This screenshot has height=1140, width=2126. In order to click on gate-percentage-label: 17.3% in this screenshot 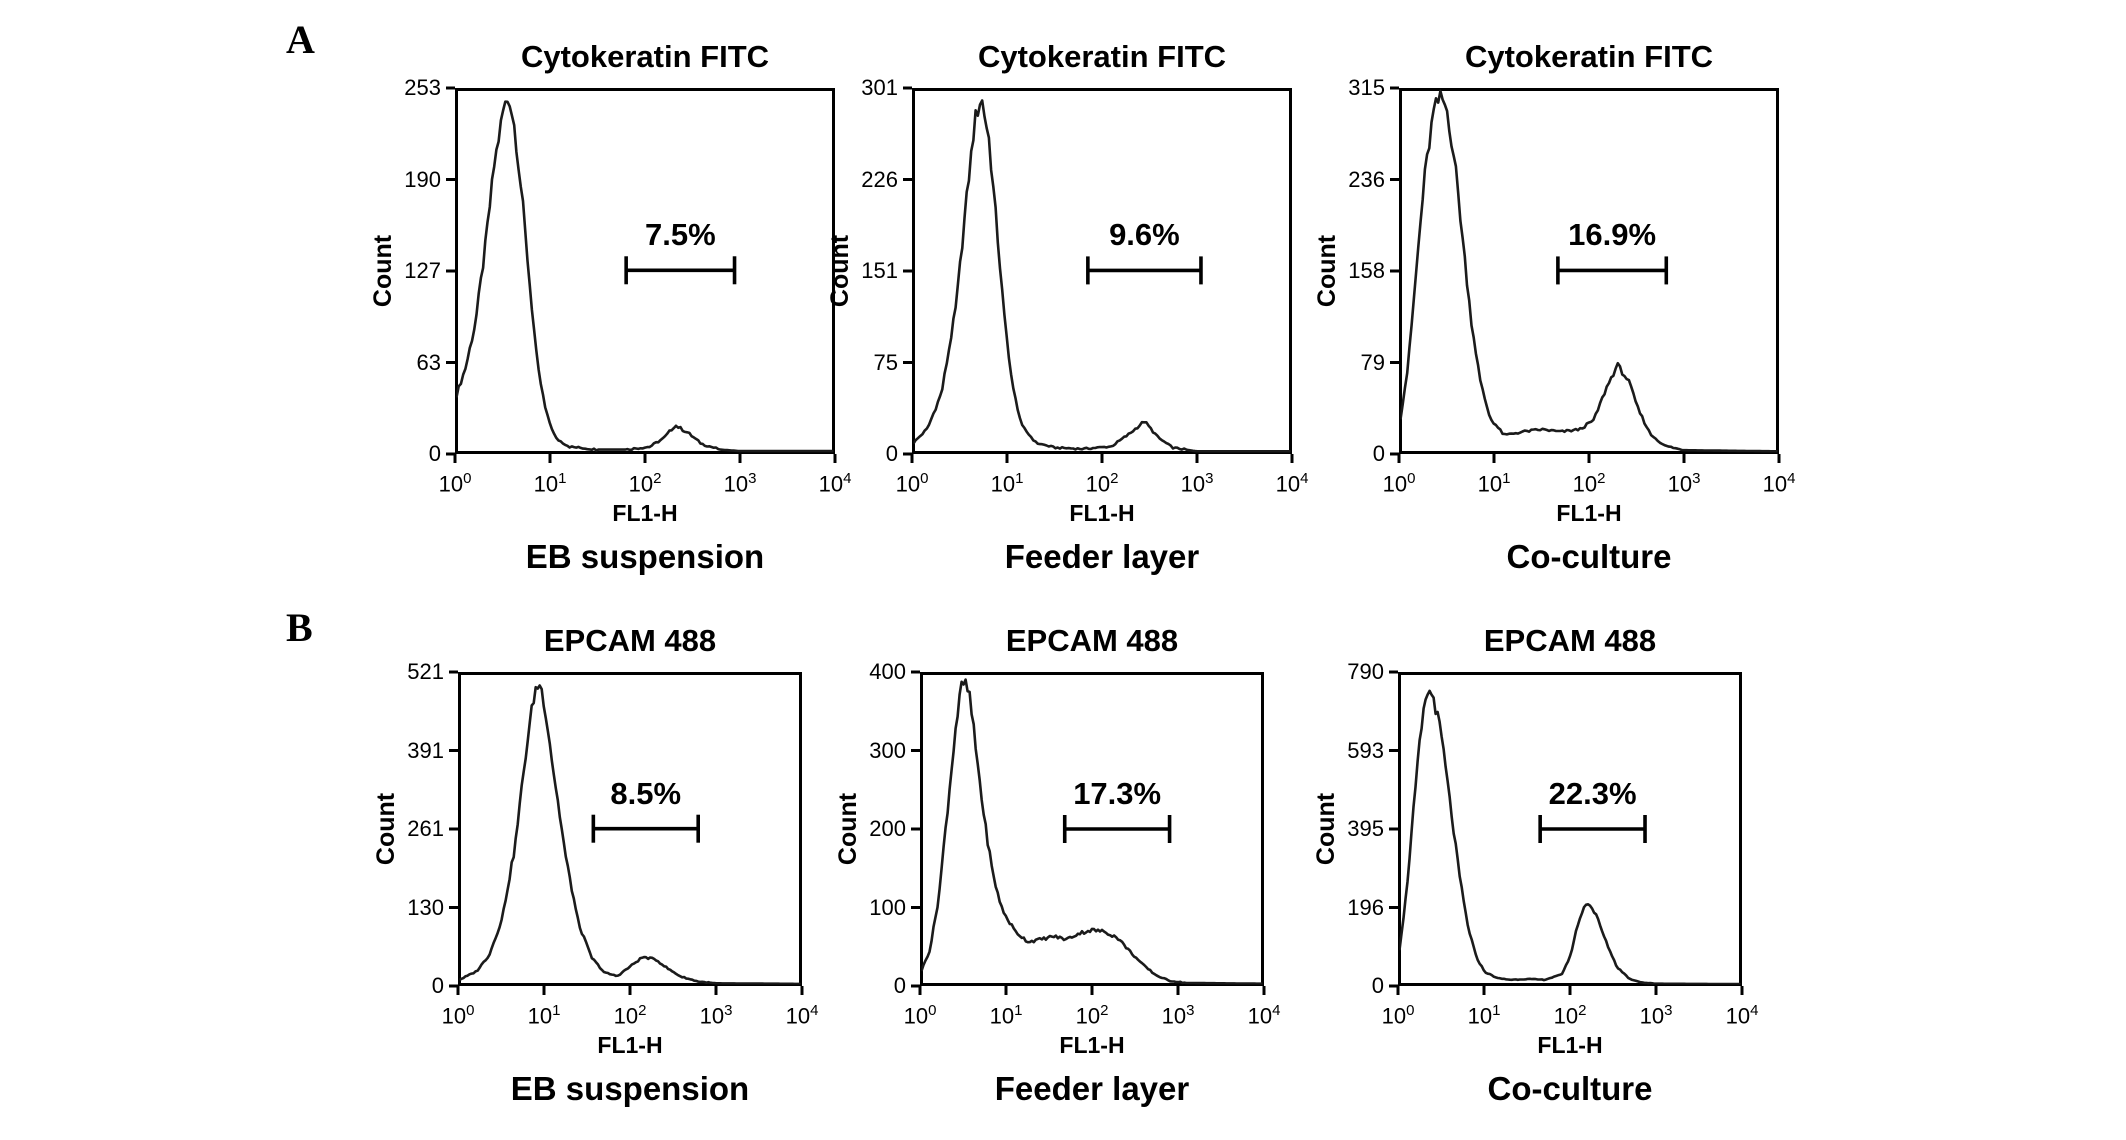, I will do `click(1117, 793)`.